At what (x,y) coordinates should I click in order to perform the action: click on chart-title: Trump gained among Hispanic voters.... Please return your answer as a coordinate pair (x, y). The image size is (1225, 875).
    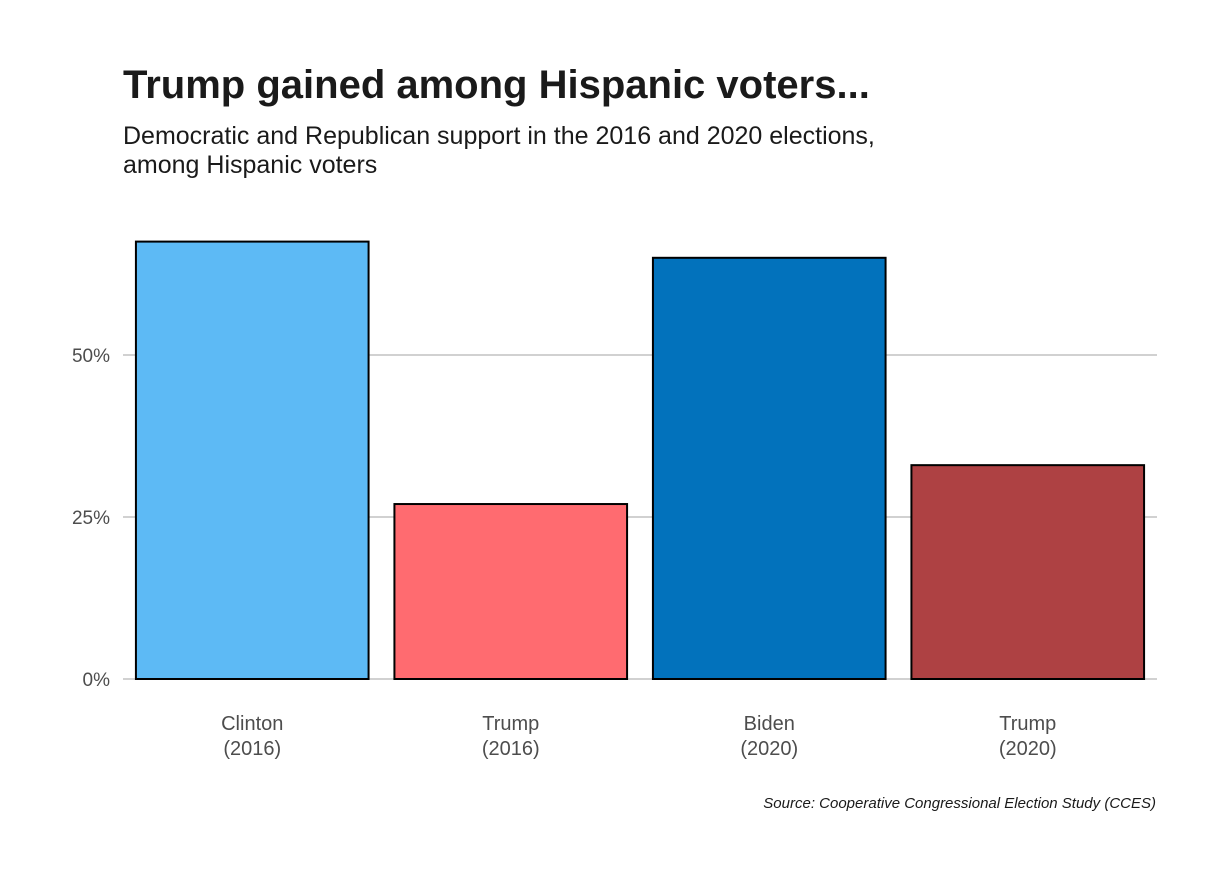
    Looking at the image, I should click on (496, 85).